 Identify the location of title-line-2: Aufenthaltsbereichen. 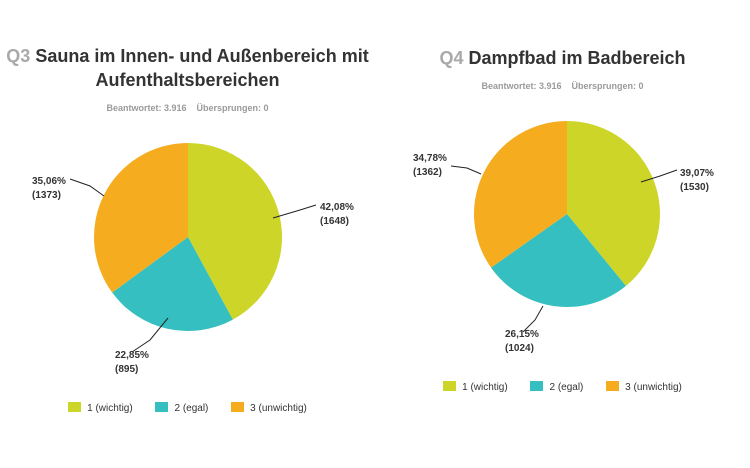
(187, 80).